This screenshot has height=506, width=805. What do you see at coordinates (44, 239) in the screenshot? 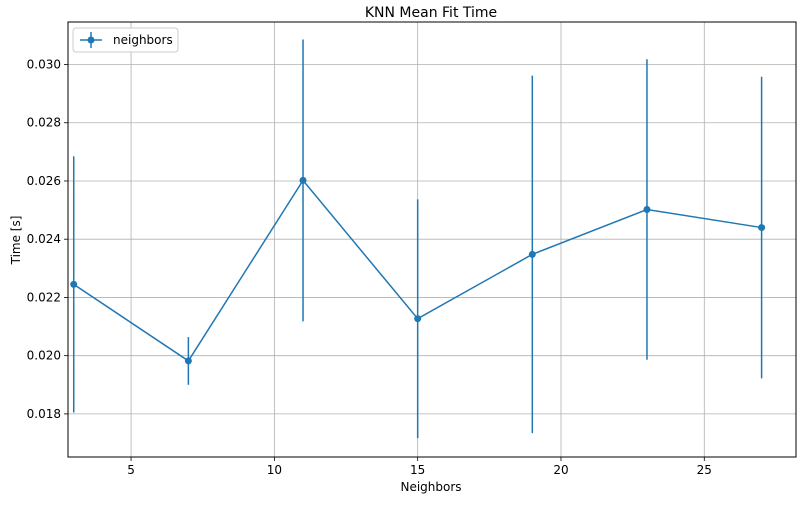
I see `y-tick-label: 0.024` at bounding box center [44, 239].